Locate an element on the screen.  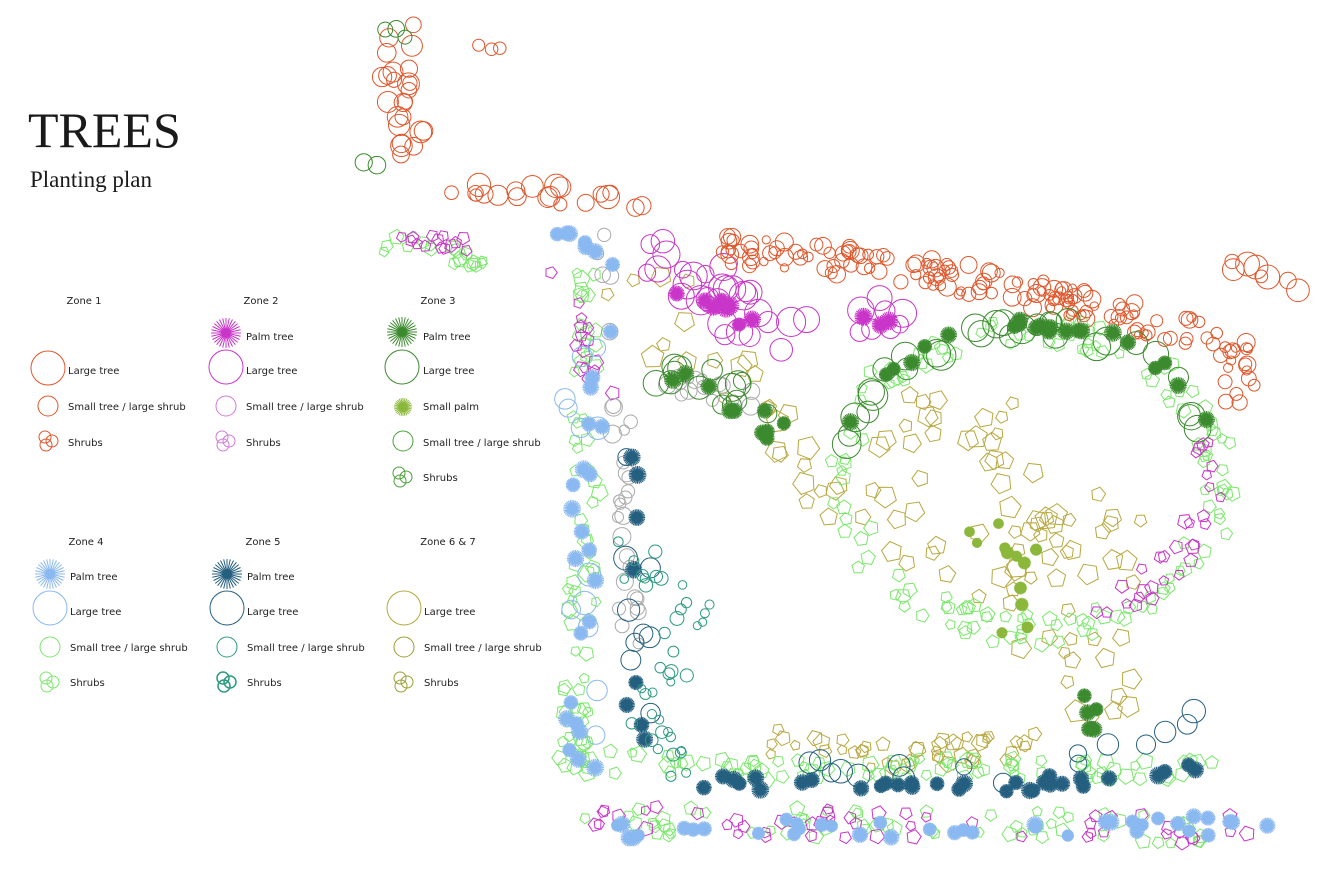
title: TREES is located at coordinates (104, 130).